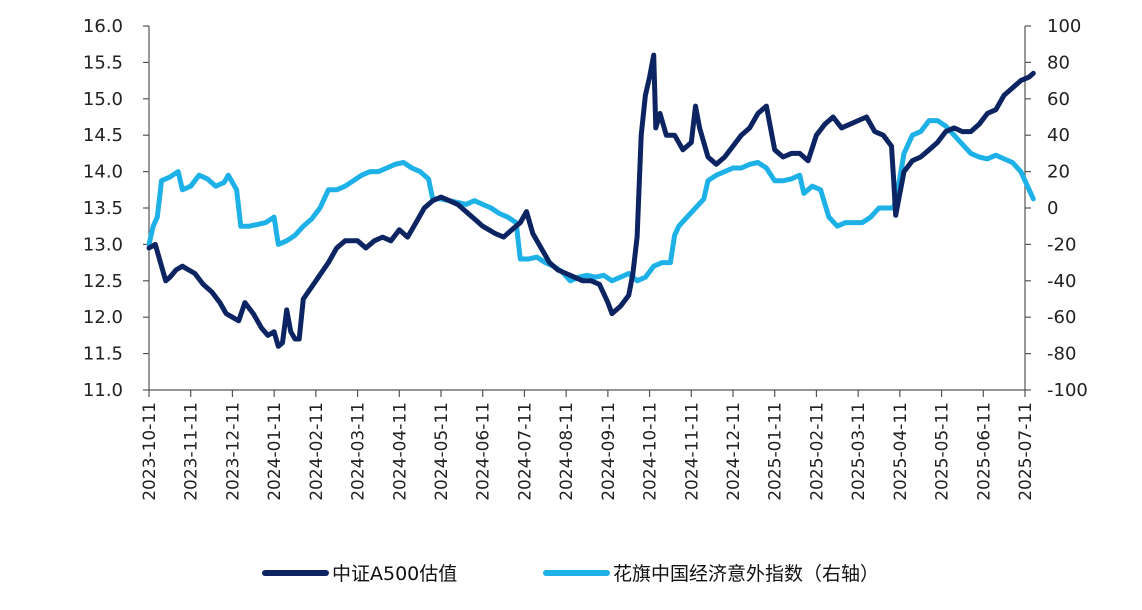 This screenshot has height=610, width=1142. I want to click on x-tick-label: 2024-06-11, so click(484, 451).